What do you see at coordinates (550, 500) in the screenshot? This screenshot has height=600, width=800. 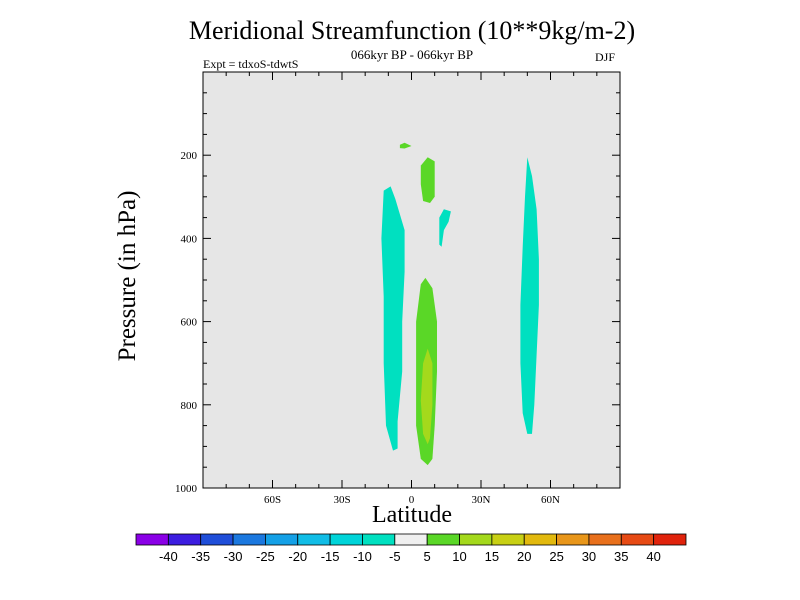 I see `x-tick-label: 60N` at bounding box center [550, 500].